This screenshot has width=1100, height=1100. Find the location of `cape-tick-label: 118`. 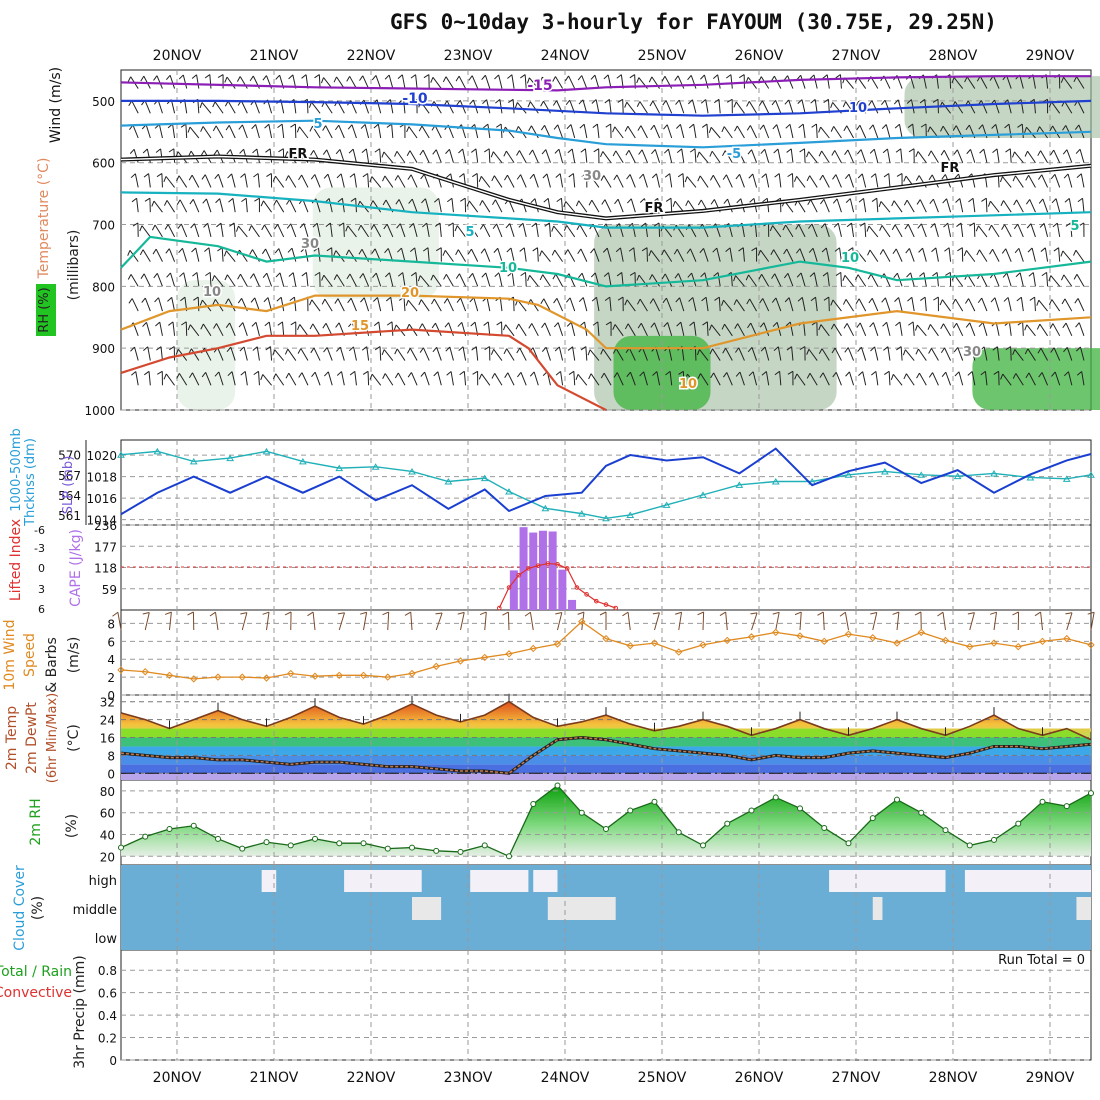

cape-tick-label: 118 is located at coordinates (105, 569).